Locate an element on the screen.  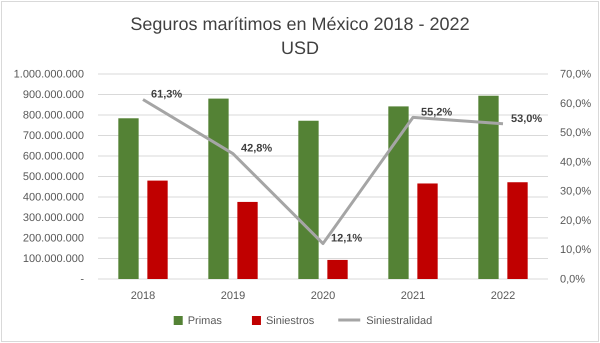
y-tick-label: 1.000.000.000 is located at coordinates (49, 74).